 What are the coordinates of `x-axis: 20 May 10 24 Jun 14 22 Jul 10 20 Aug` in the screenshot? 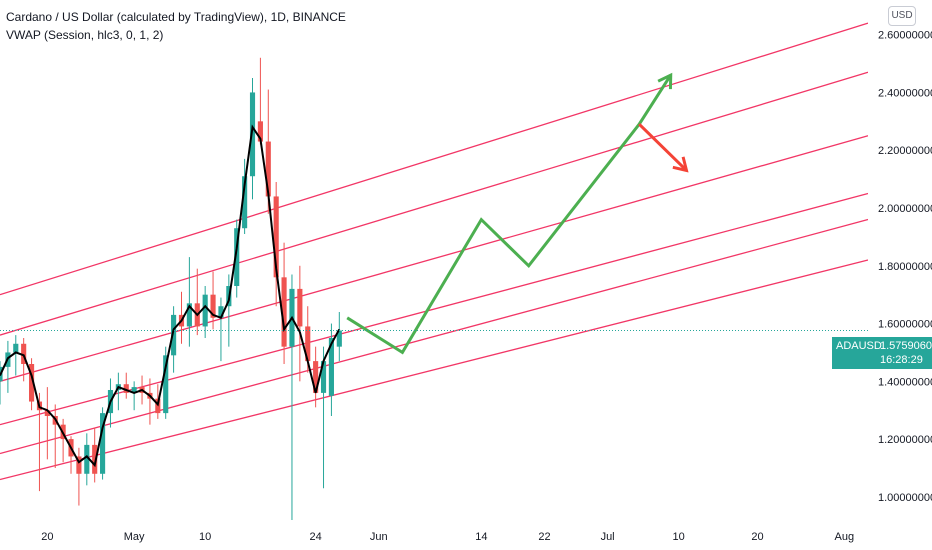 It's located at (447, 537).